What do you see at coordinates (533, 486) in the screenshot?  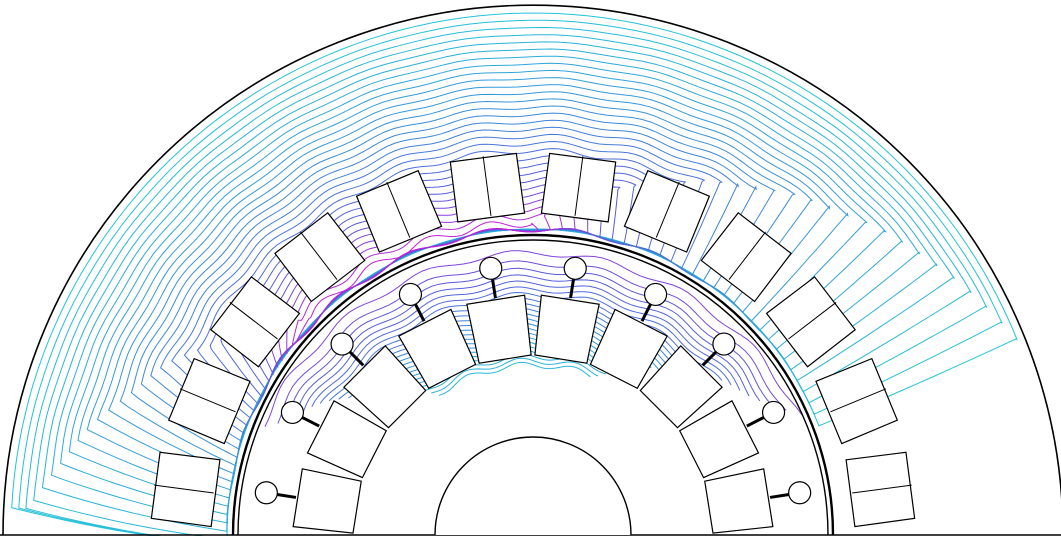 I see `shaft` at bounding box center [533, 486].